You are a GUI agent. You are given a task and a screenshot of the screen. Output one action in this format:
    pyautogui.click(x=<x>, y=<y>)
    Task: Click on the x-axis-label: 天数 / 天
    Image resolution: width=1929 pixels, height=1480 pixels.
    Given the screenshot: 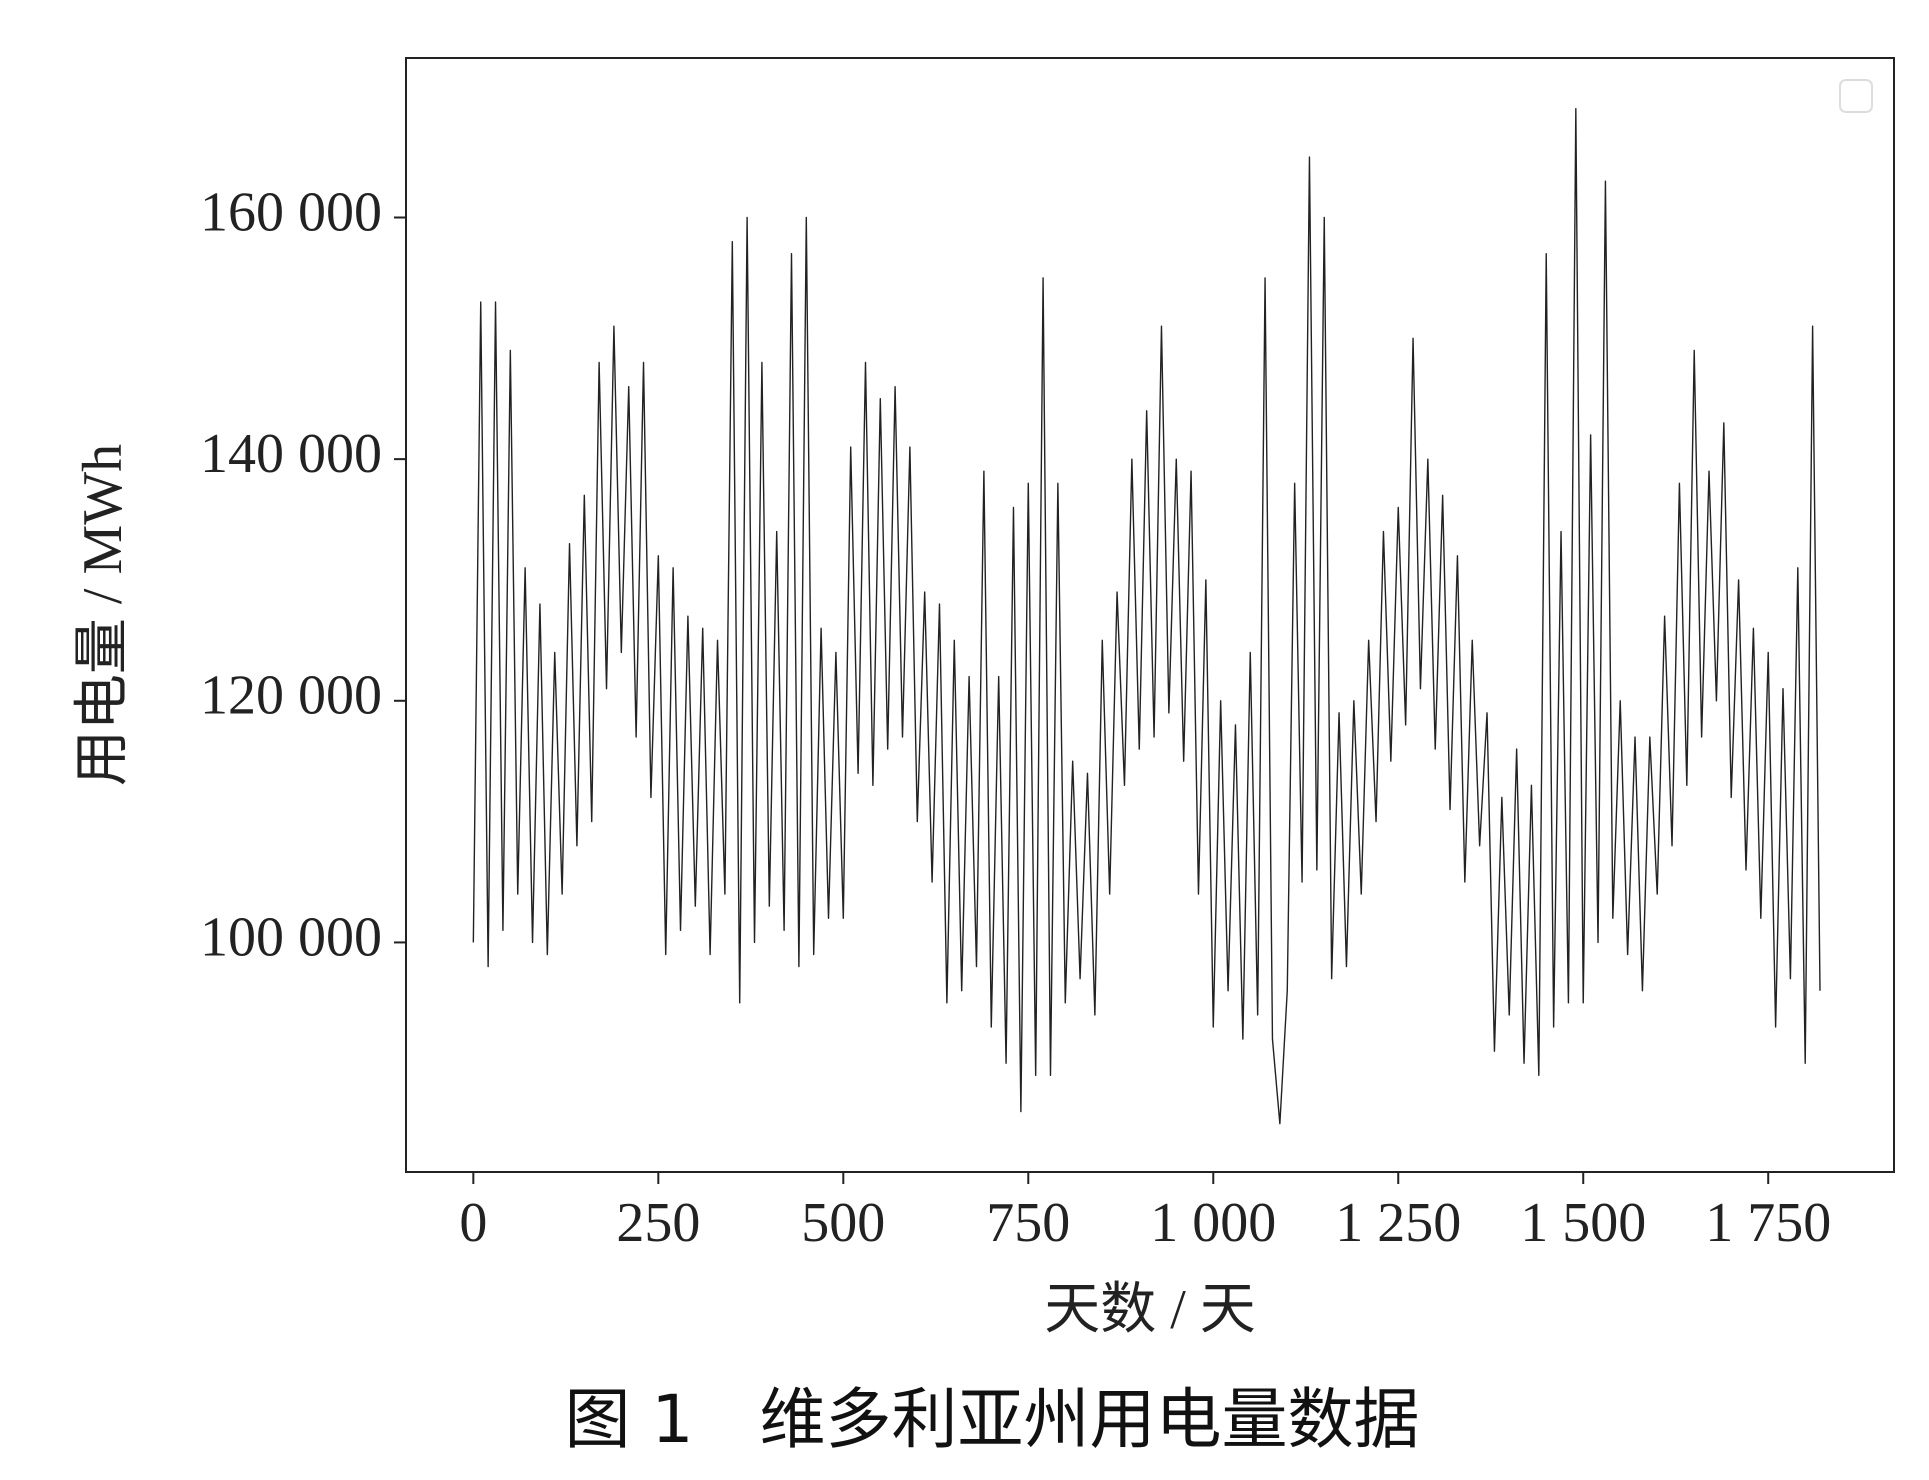 What is the action you would take?
    pyautogui.click(x=1150, y=1310)
    